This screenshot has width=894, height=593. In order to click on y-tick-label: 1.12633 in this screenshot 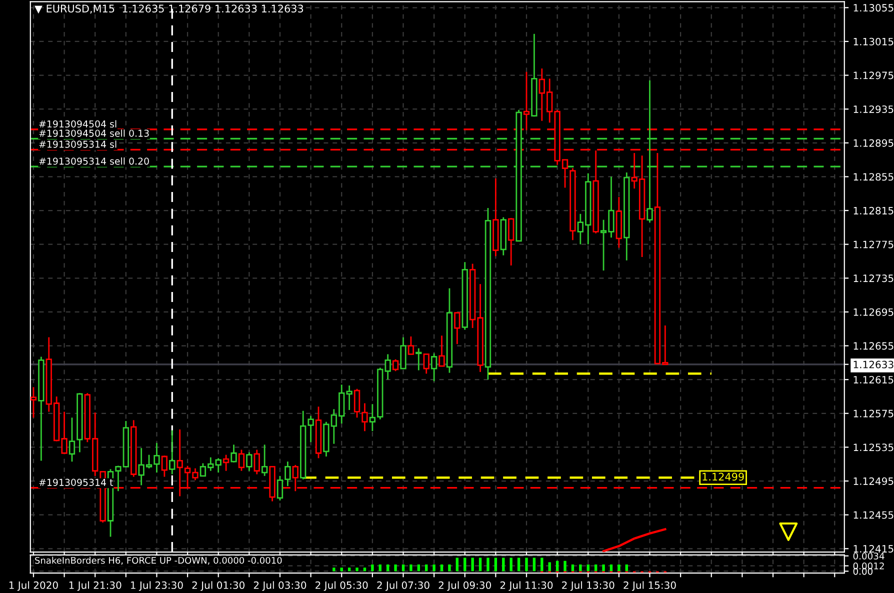, I will do `click(874, 364)`.